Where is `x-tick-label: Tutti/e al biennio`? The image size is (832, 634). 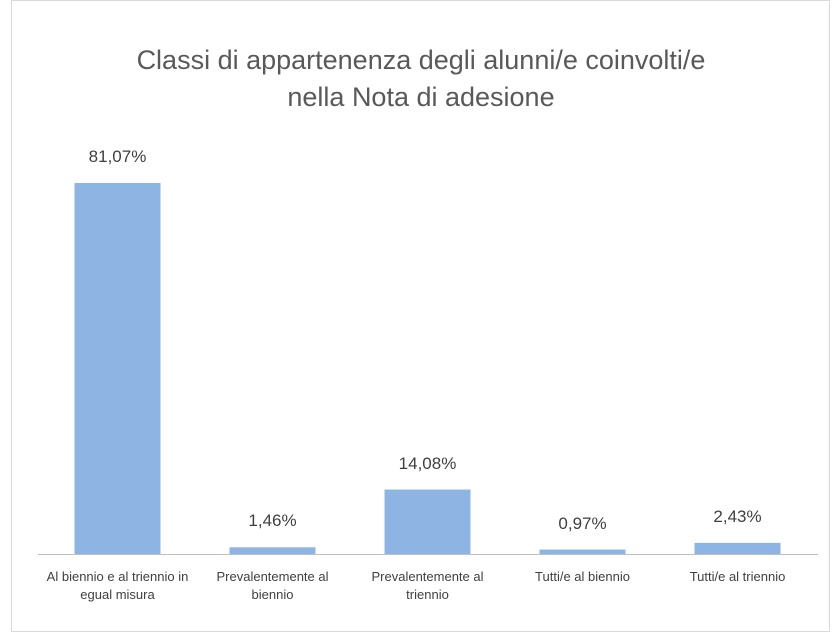
x-tick-label: Tutti/e al biennio is located at coordinates (582, 576).